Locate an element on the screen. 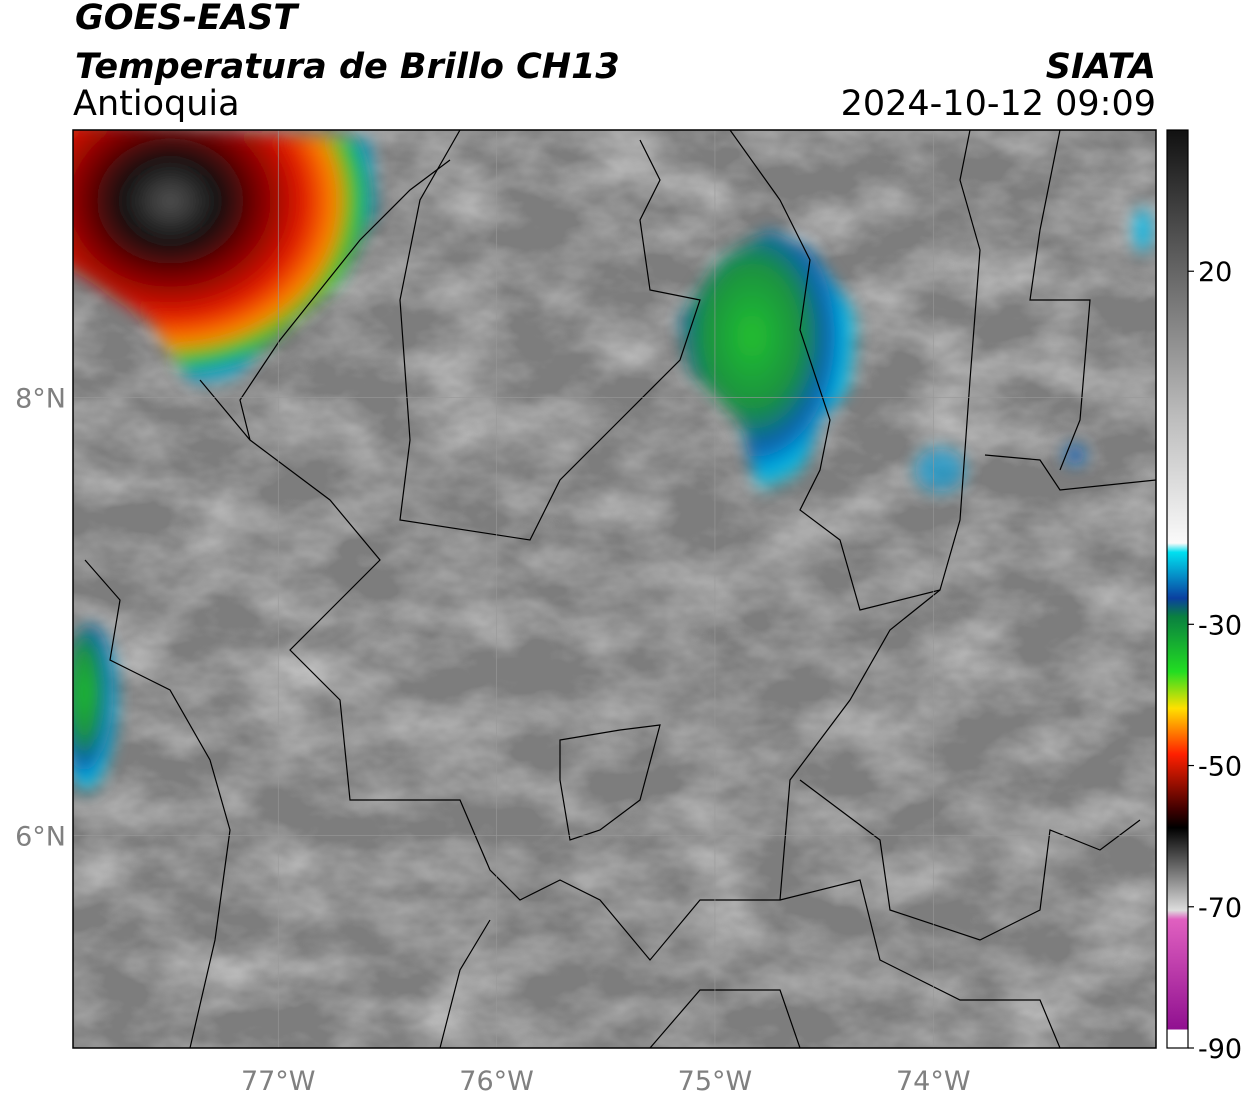 The image size is (1252, 1099). lat-tick-label: 6°N is located at coordinates (40, 836).